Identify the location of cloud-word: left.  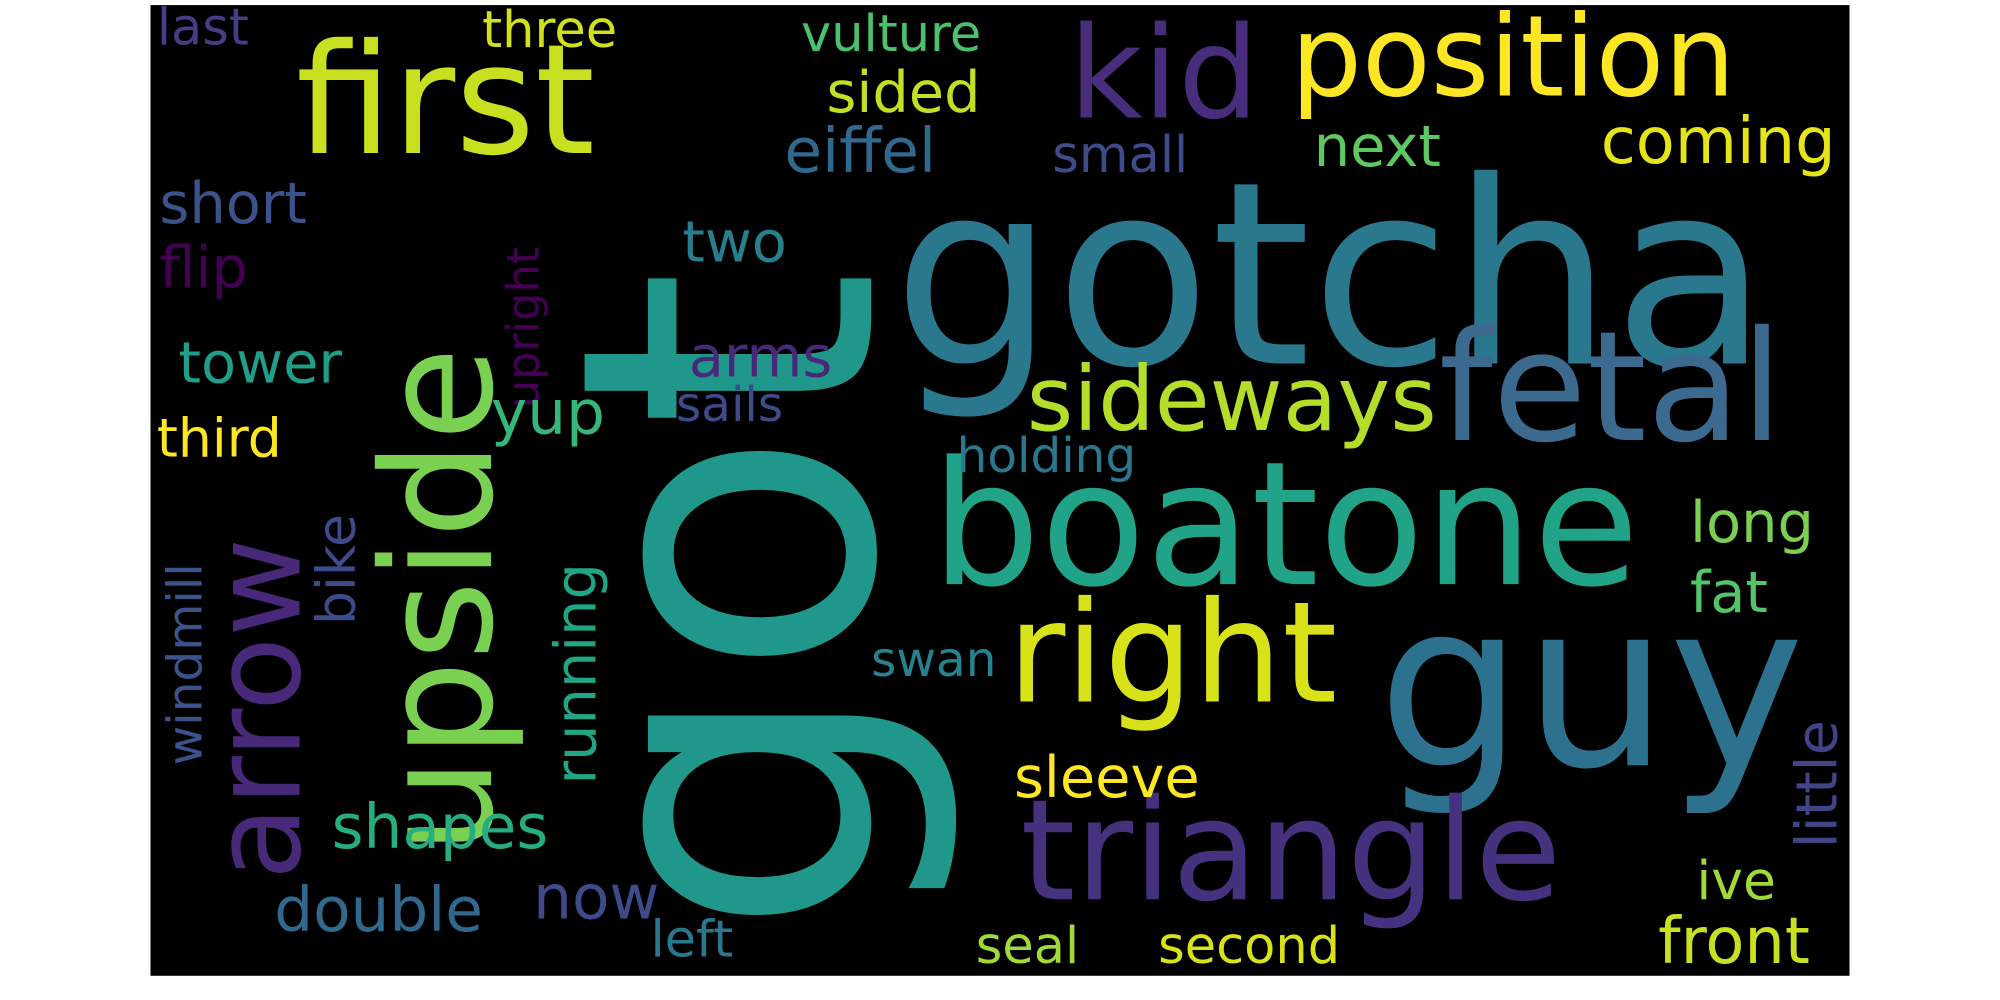
(692, 940).